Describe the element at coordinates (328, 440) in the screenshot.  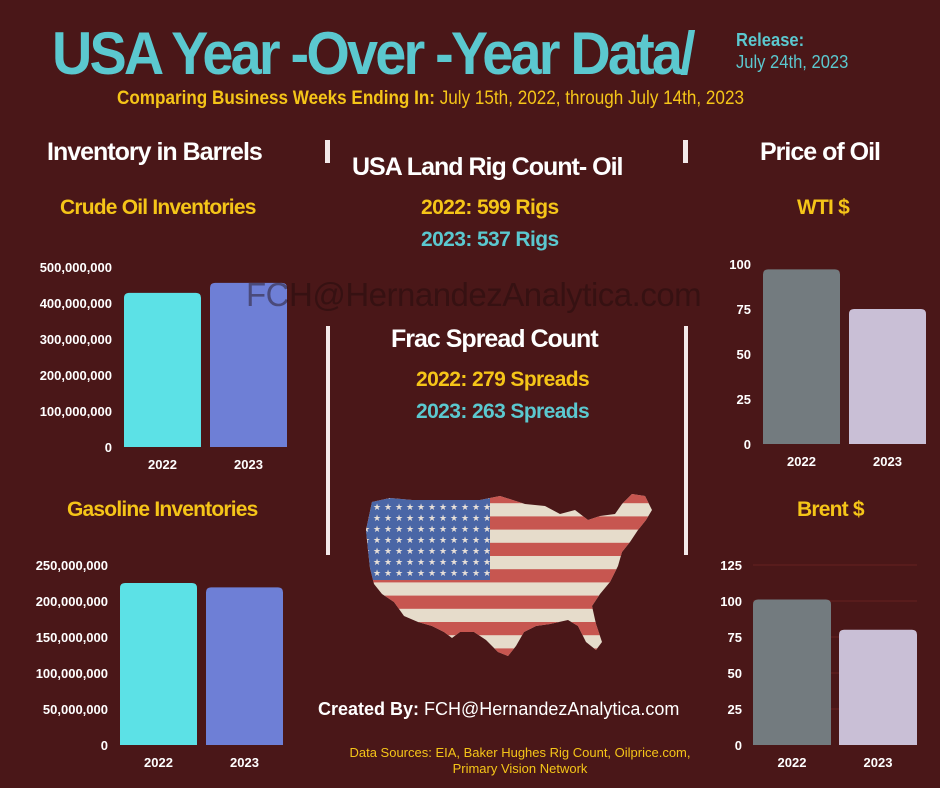
I see `divider-left` at that location.